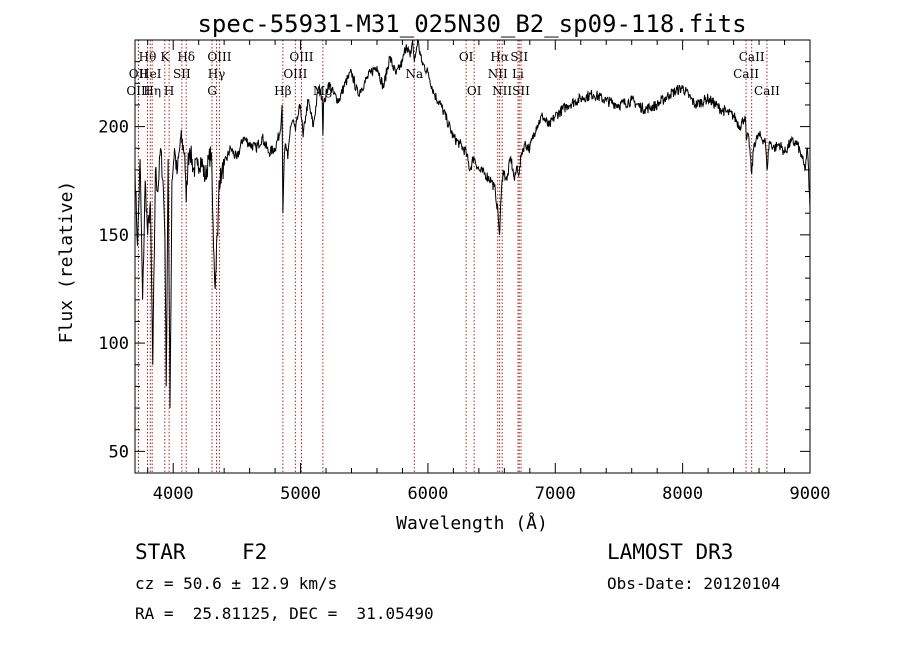 The image size is (900, 649). Describe the element at coordinates (414, 74) in the screenshot. I see `spectral-line-label: Na` at that location.